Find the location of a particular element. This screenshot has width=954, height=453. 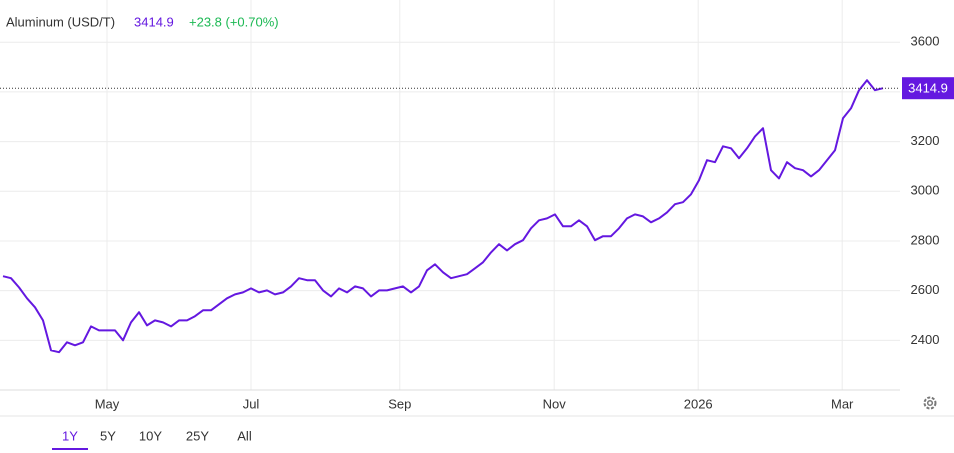

price-tag: 3414.9 is located at coordinates (928, 88).